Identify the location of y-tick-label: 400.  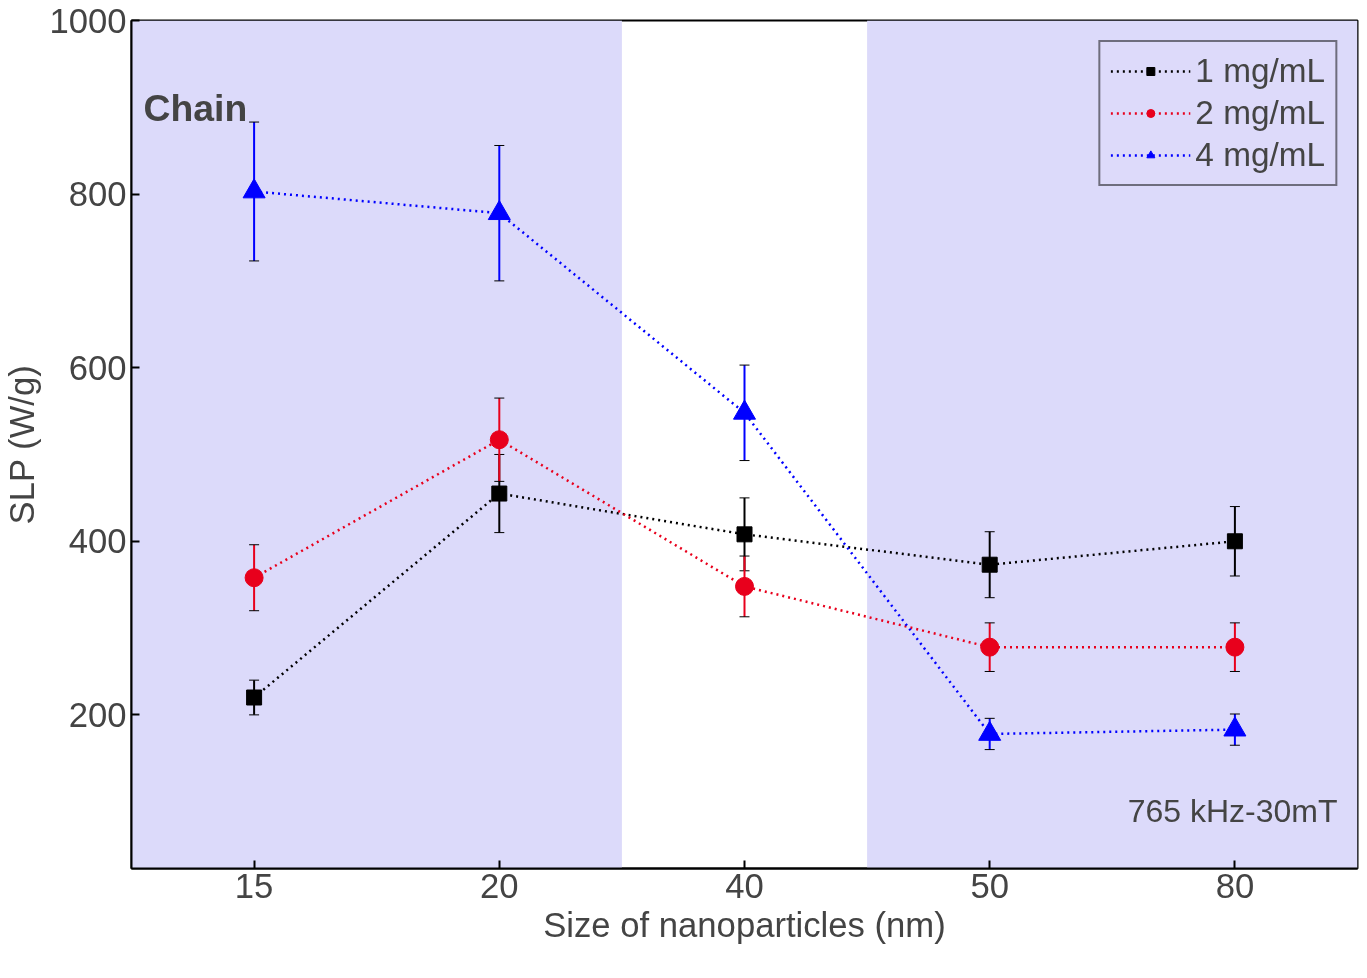
(97, 541).